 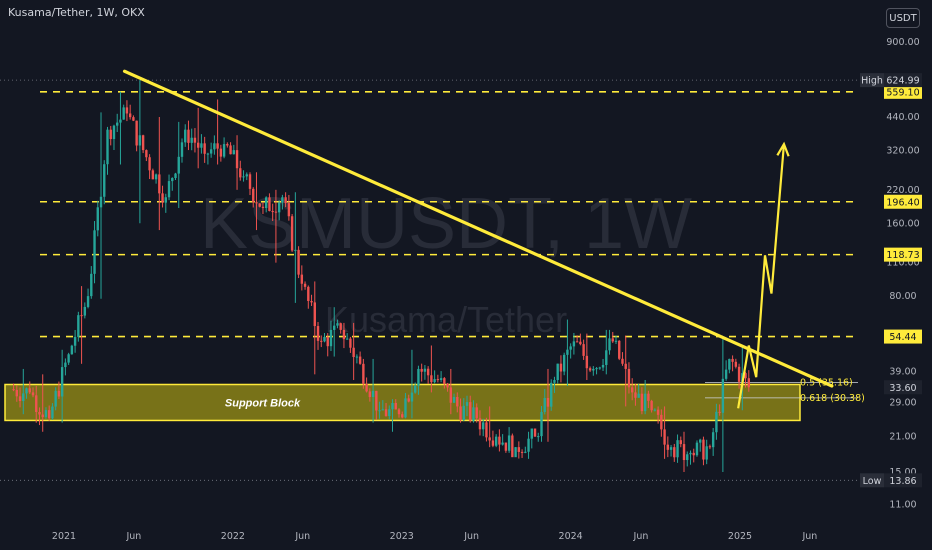 I want to click on time-axis: 2021 Jun 2022 Jun 2023 Jun 2024 Jun 2025 Jun, so click(x=434, y=536).